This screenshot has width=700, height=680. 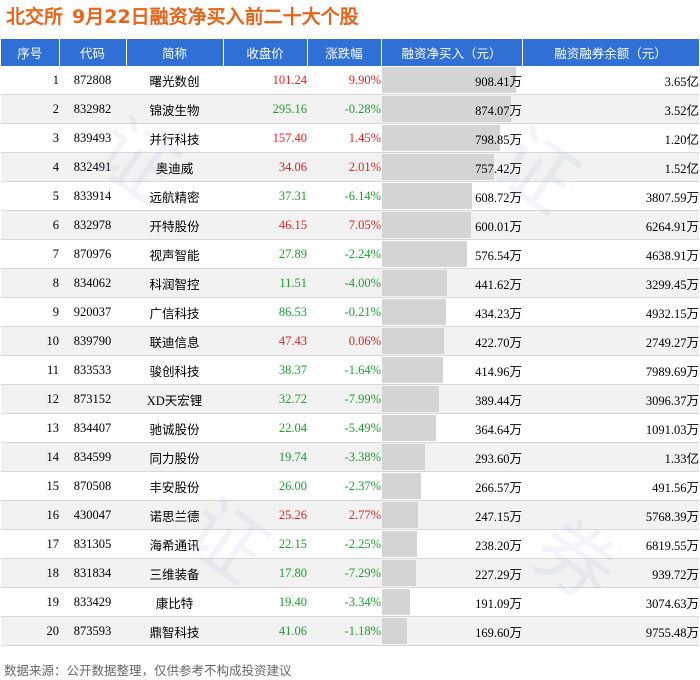 I want to click on code-cell: 832491, so click(x=92, y=167).